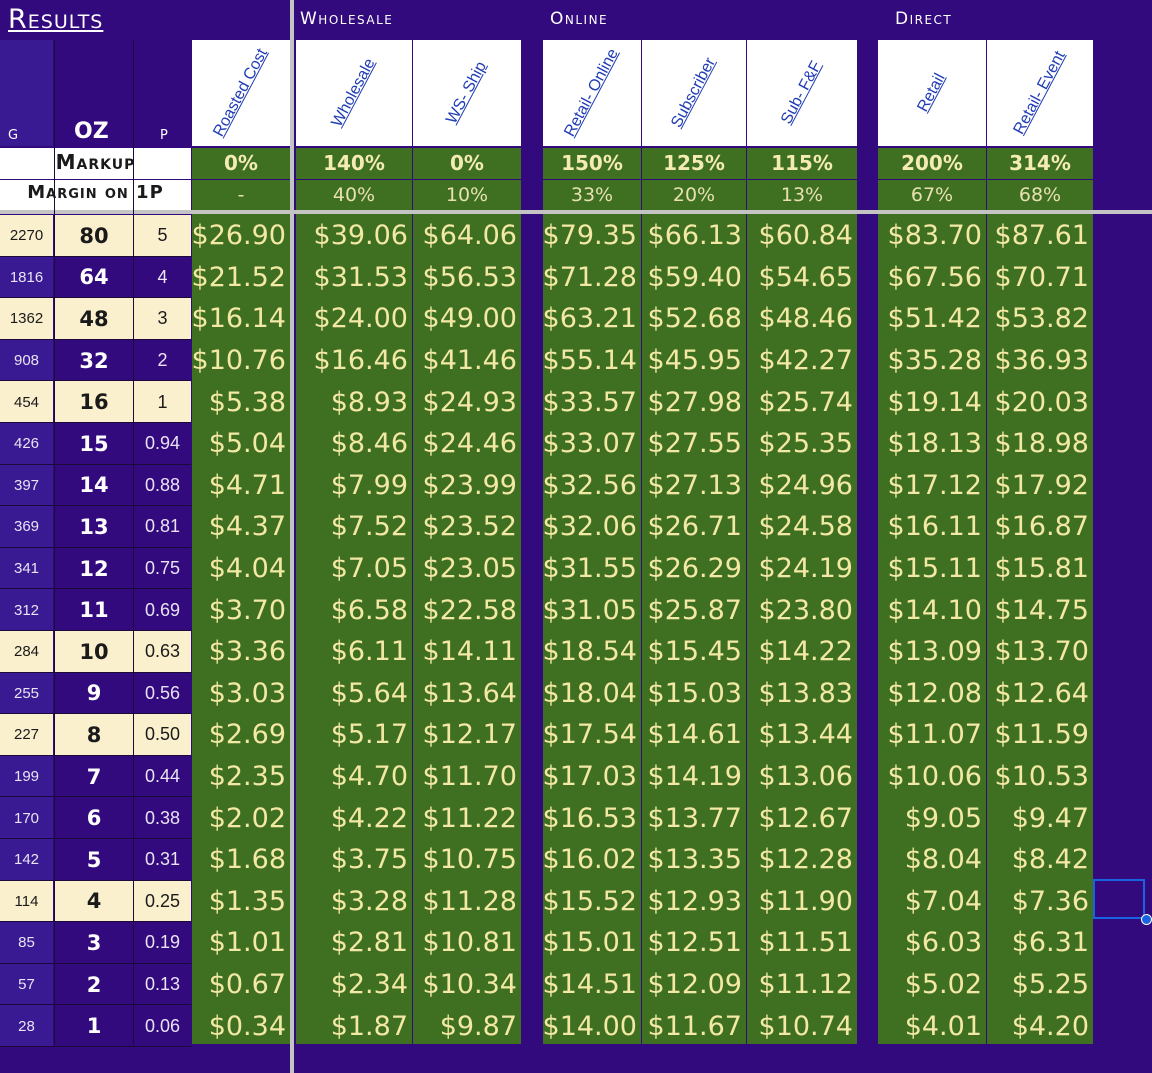  What do you see at coordinates (26, 568) in the screenshot?
I see `grams-cell: 341` at bounding box center [26, 568].